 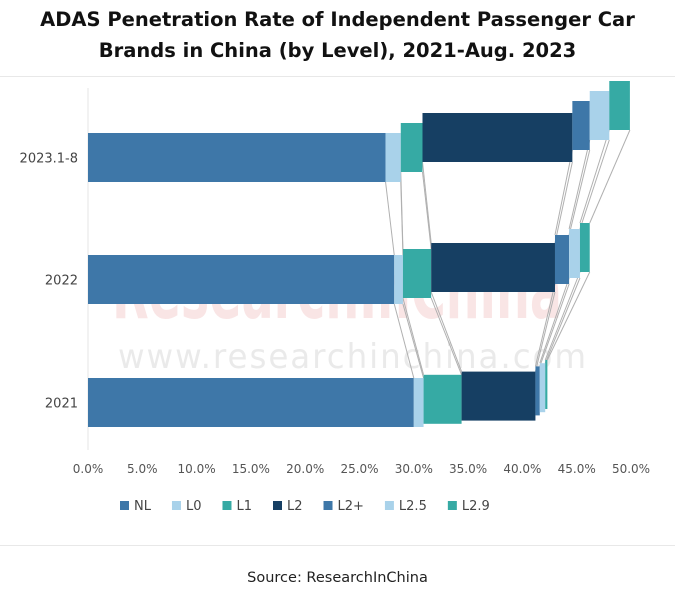 What do you see at coordinates (295, 506) in the screenshot?
I see `legend-label-l2: L2` at bounding box center [295, 506].